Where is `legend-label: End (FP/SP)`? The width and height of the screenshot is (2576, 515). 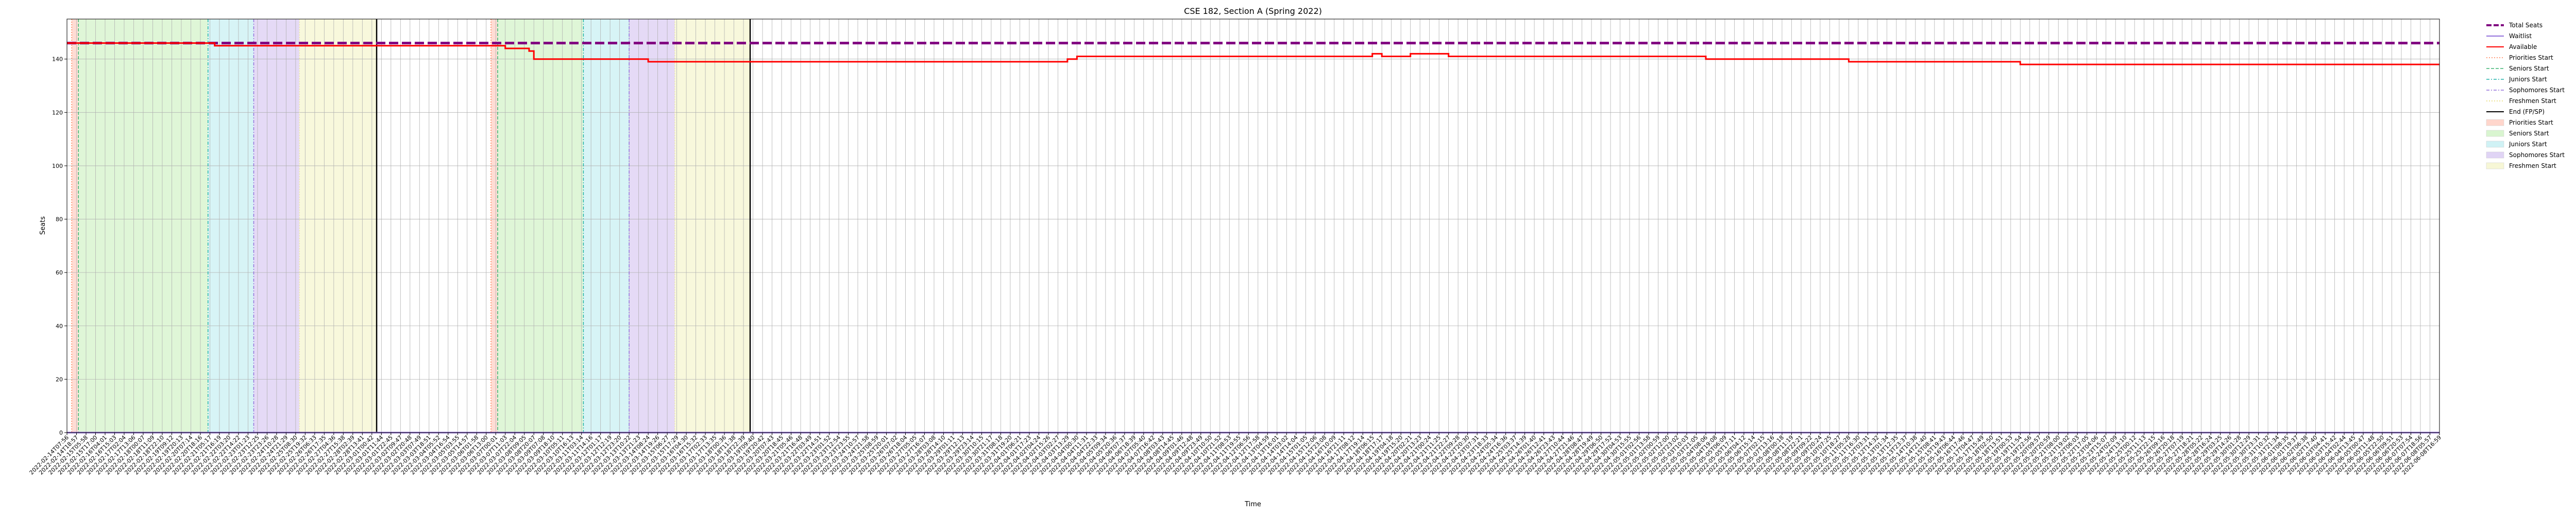
legend-label: End (FP/SP) is located at coordinates (2527, 111).